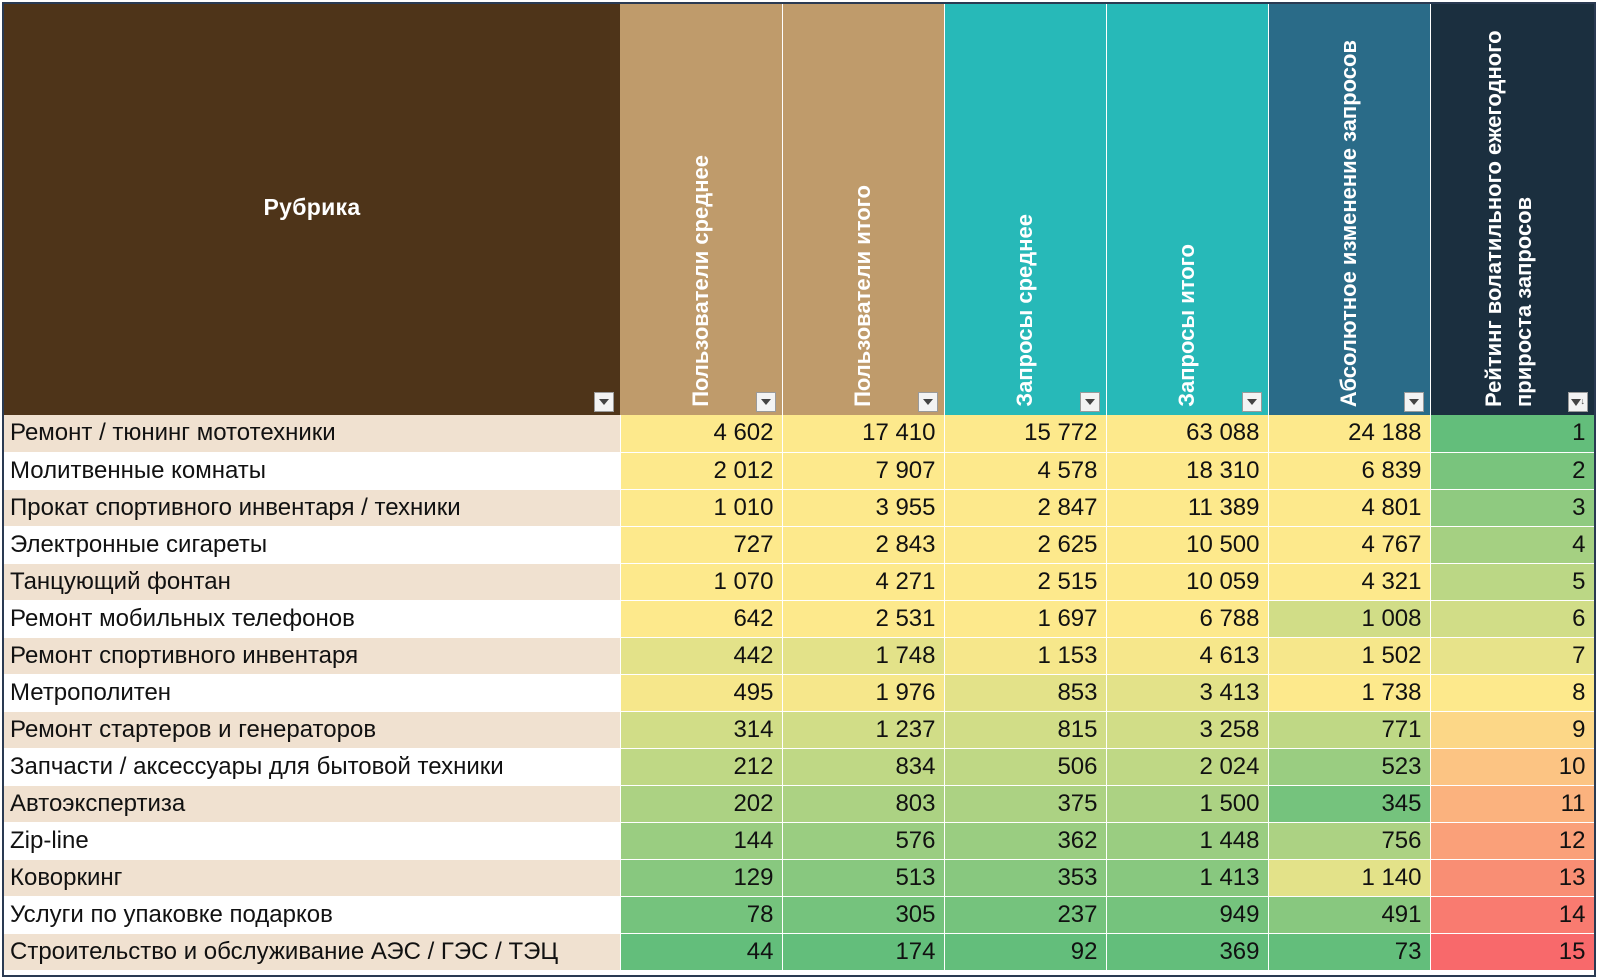 The width and height of the screenshot is (1600, 980). Describe the element at coordinates (312, 693) in the screenshot. I see `cell-rubric: Метрополитен` at that location.